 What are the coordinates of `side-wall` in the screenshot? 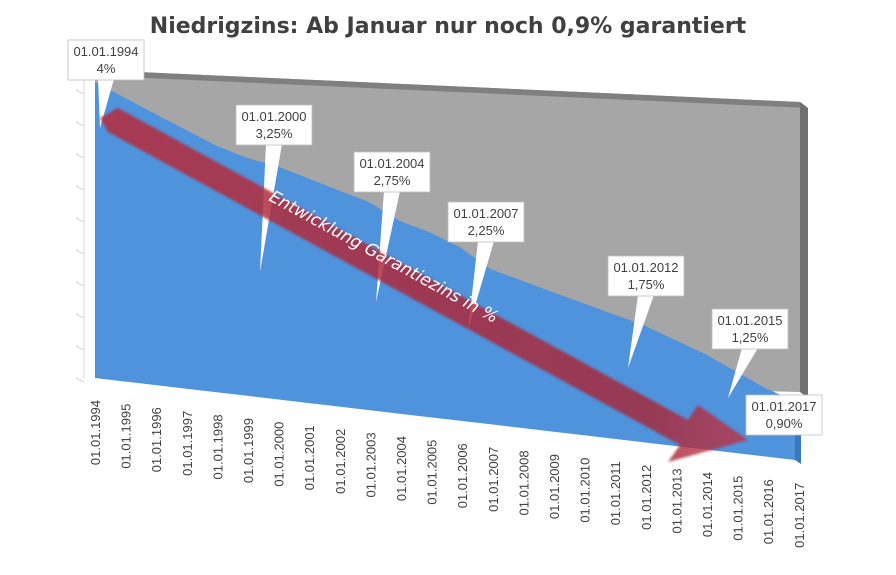 It's located at (80, 228).